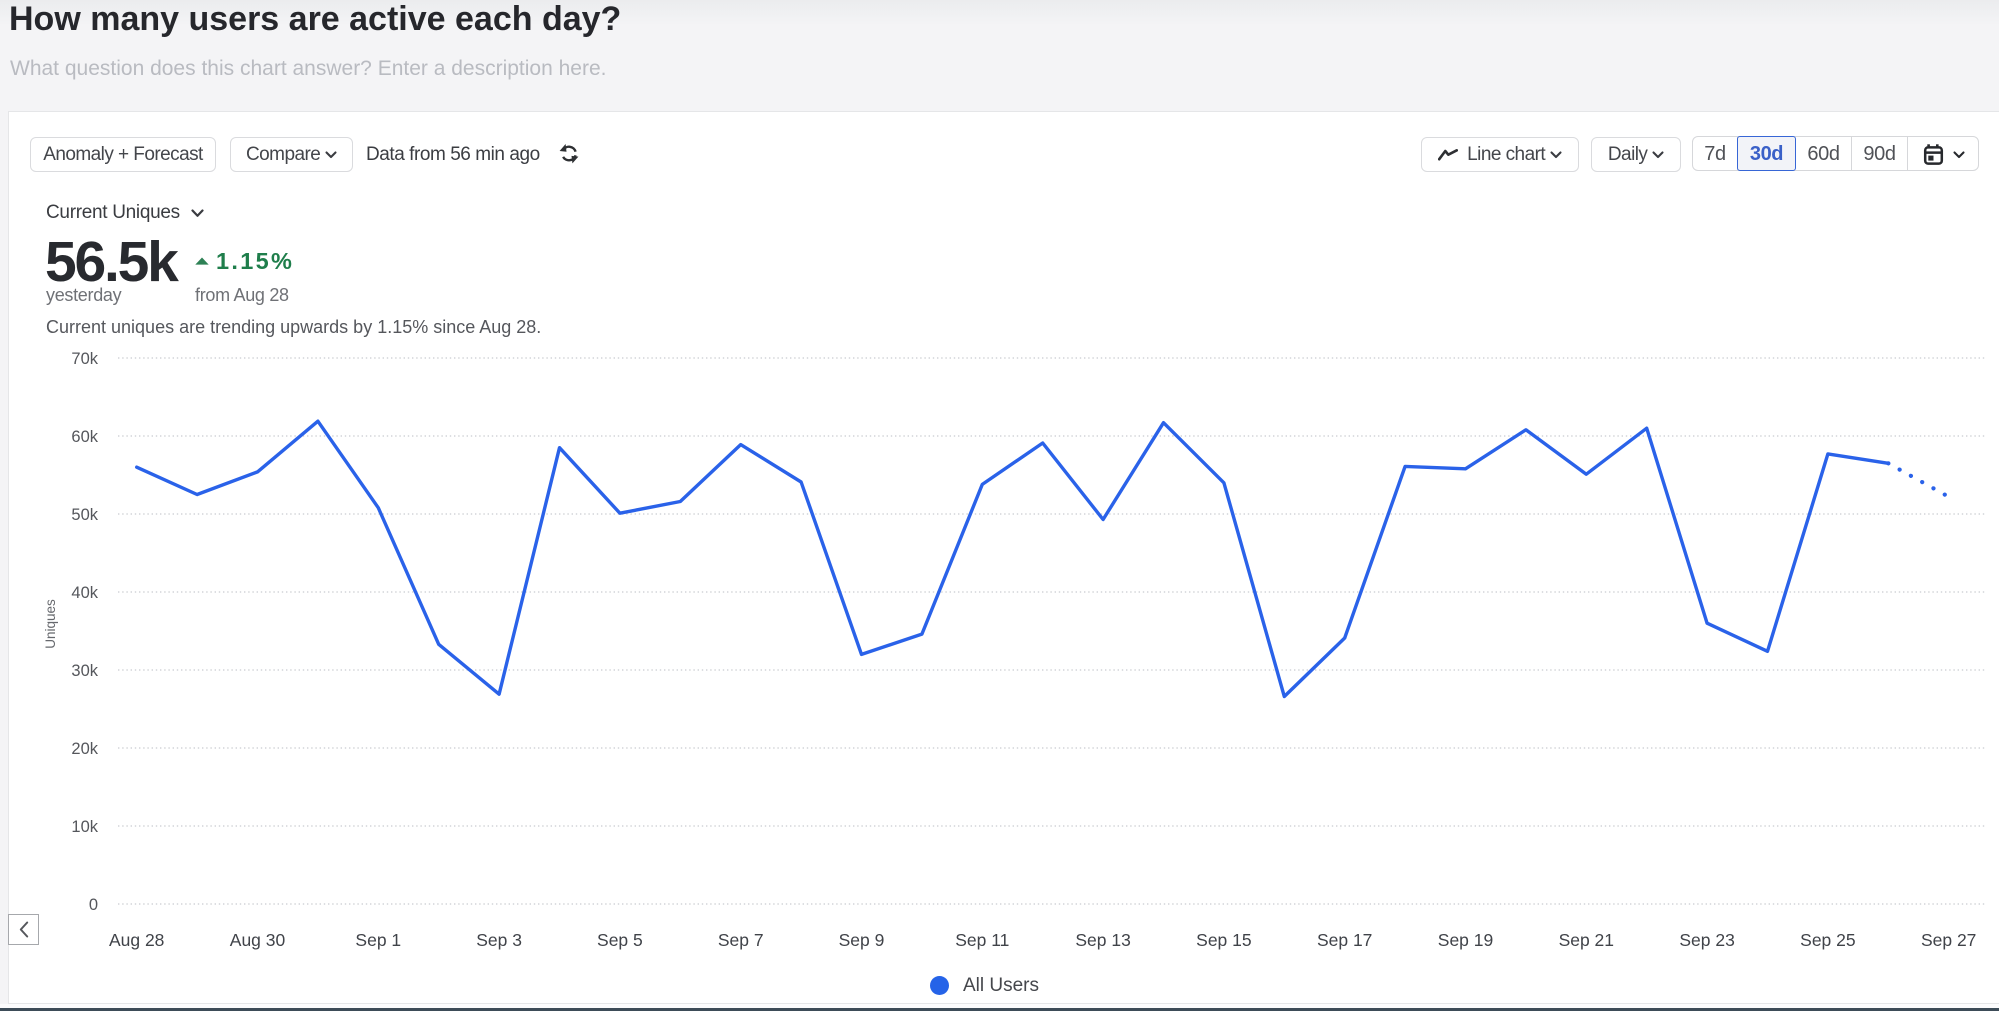  What do you see at coordinates (620, 940) in the screenshot?
I see `svg-text: Sep 5` at bounding box center [620, 940].